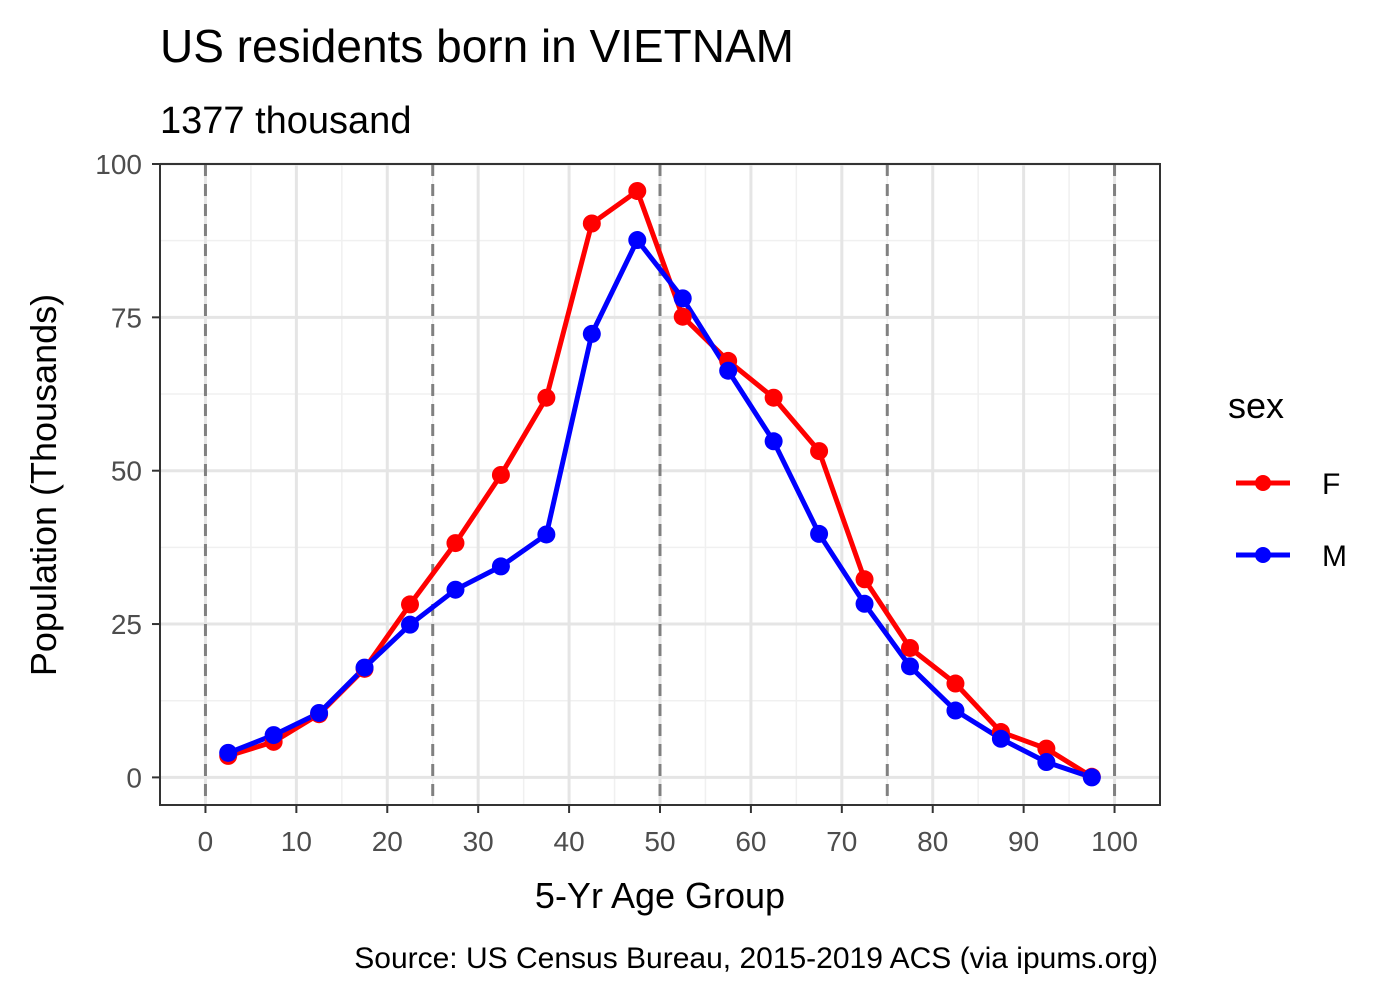 This screenshot has width=1400, height=1000. Describe the element at coordinates (841, 841) in the screenshot. I see `x-tick-label: 70` at that location.